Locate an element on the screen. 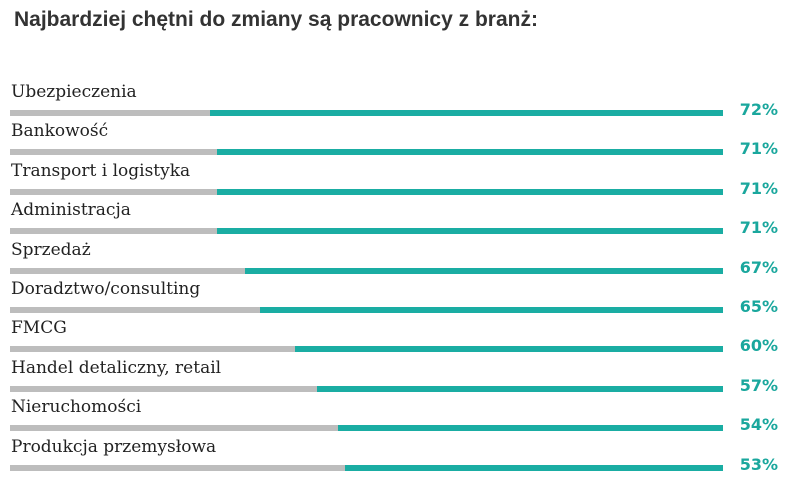 The width and height of the screenshot is (800, 486). bar-row: Sprzedaż 67% is located at coordinates (400, 260).